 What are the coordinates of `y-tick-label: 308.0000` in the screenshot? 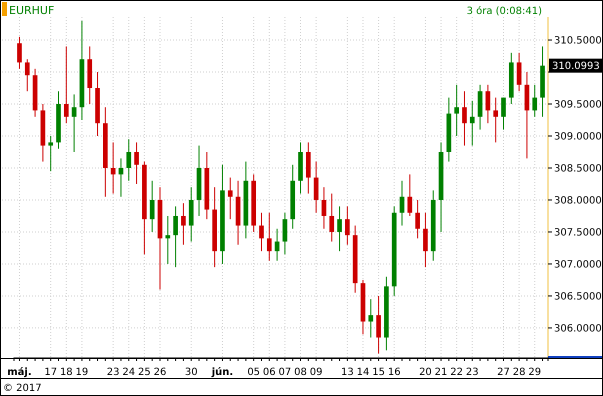 It's located at (578, 200).